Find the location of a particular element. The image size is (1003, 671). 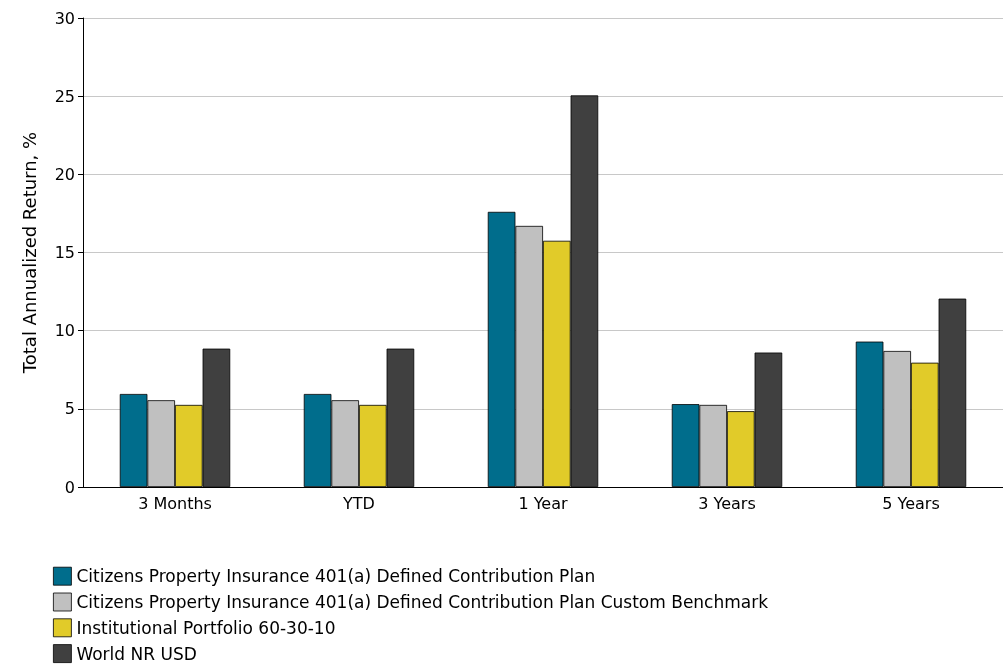

legend-label: Citizens Property Insurance 401(a) Defined Contribution Plan Custom Benchmark is located at coordinates (422, 602).